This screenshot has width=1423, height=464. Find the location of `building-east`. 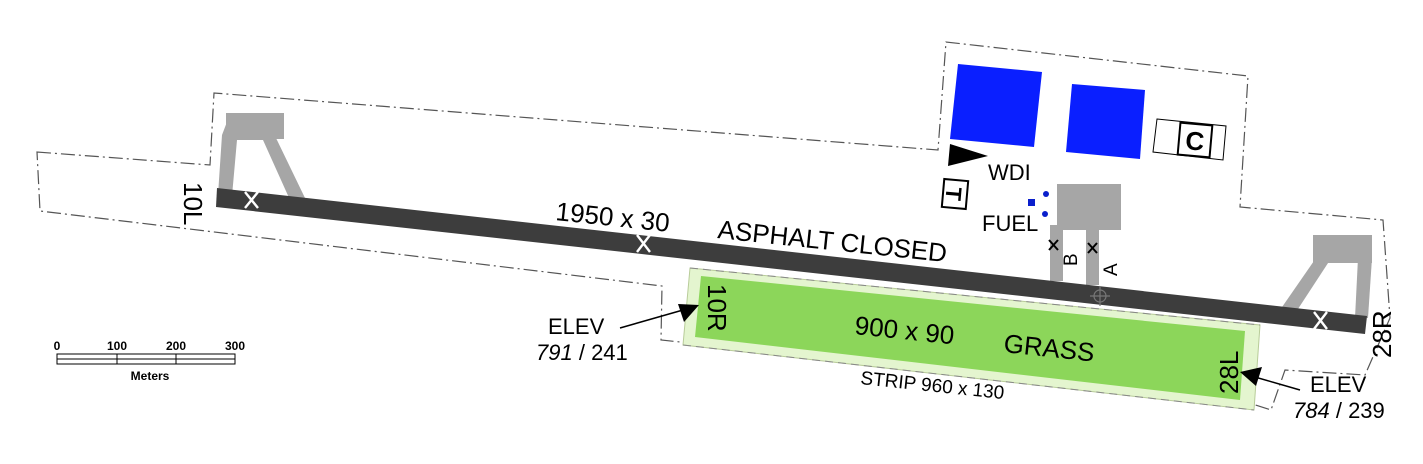

building-east is located at coordinates (1105, 121).